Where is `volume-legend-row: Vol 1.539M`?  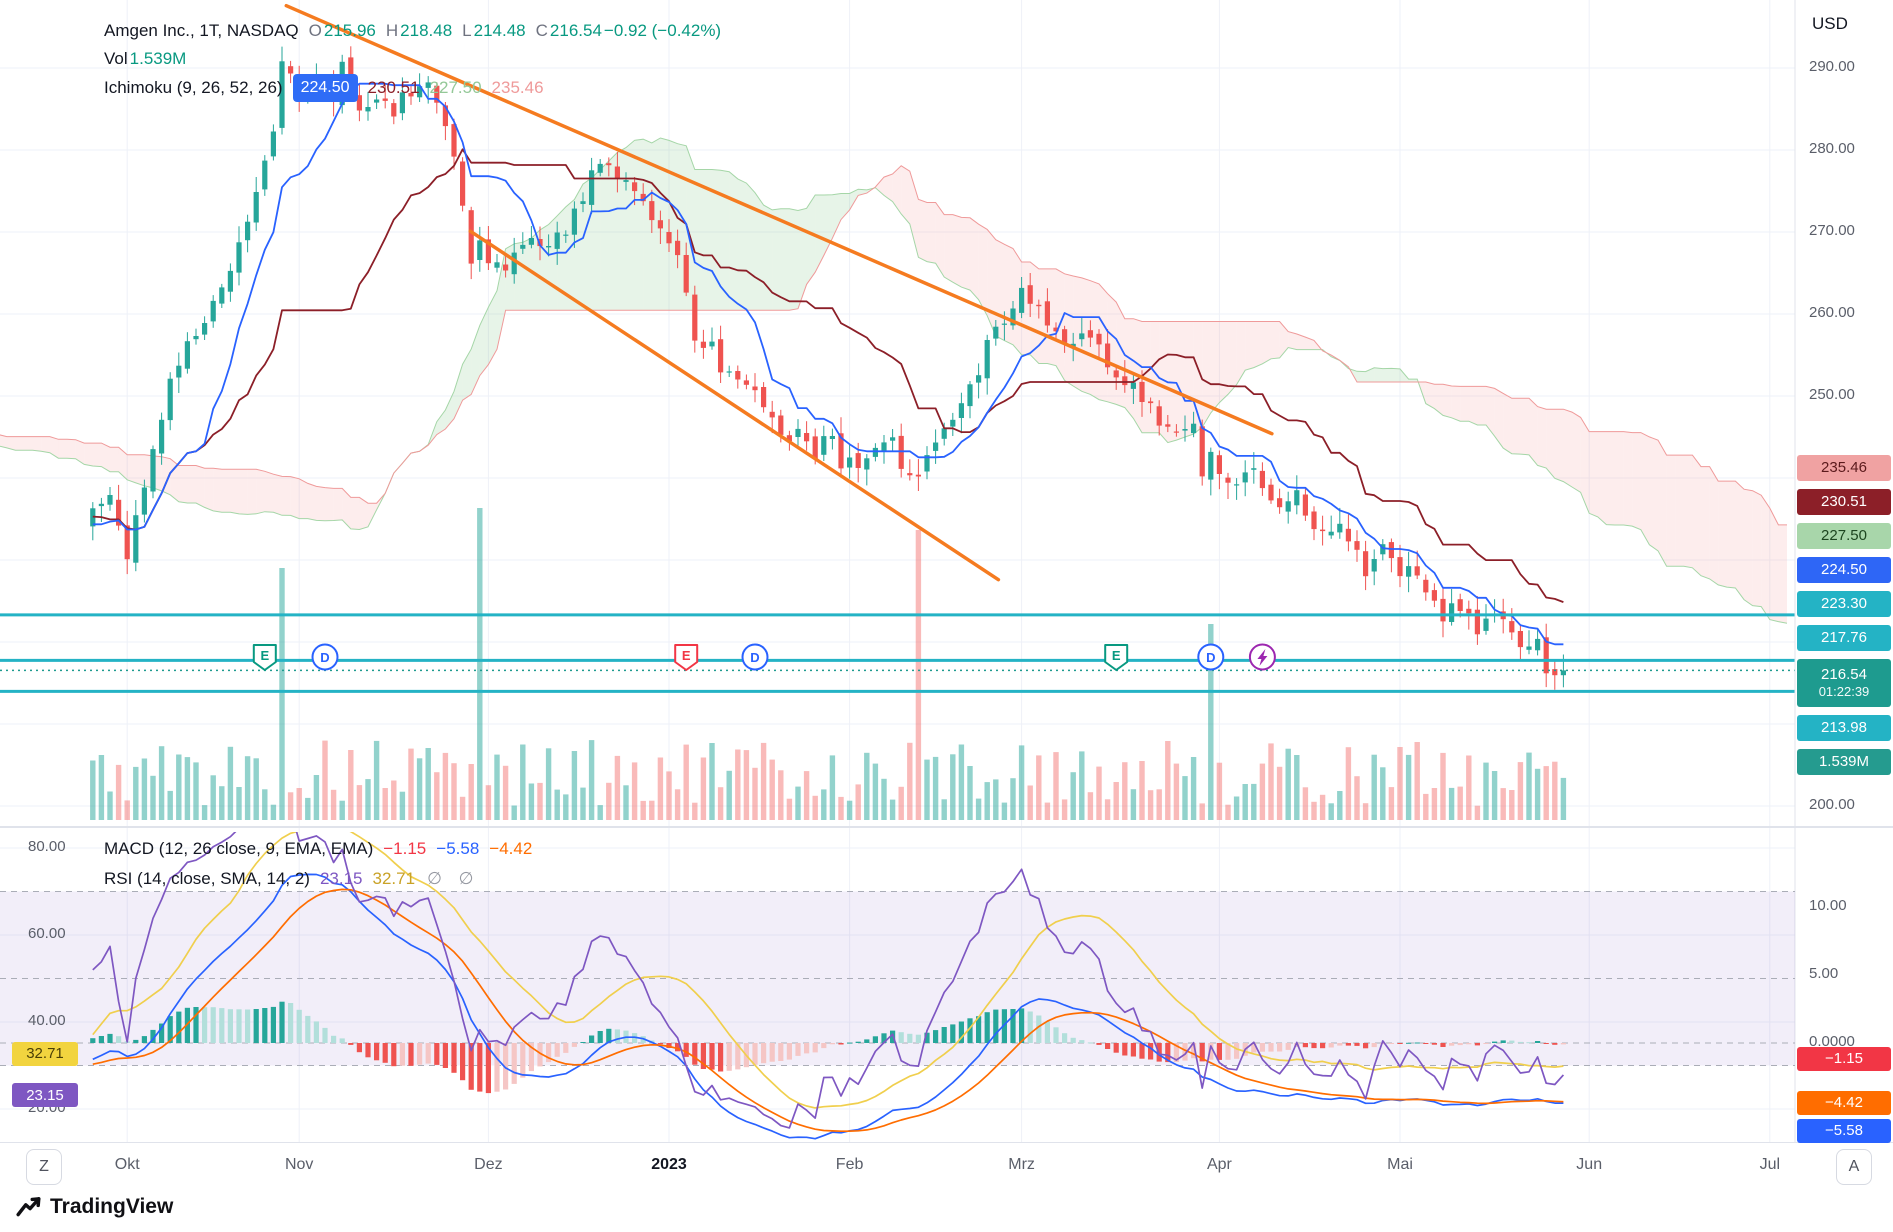 volume-legend-row: Vol 1.539M is located at coordinates (145, 59).